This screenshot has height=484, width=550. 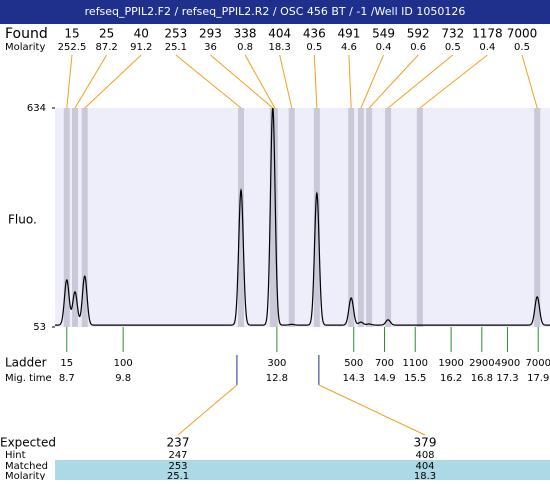 I want to click on found-size: 436, so click(x=314, y=34).